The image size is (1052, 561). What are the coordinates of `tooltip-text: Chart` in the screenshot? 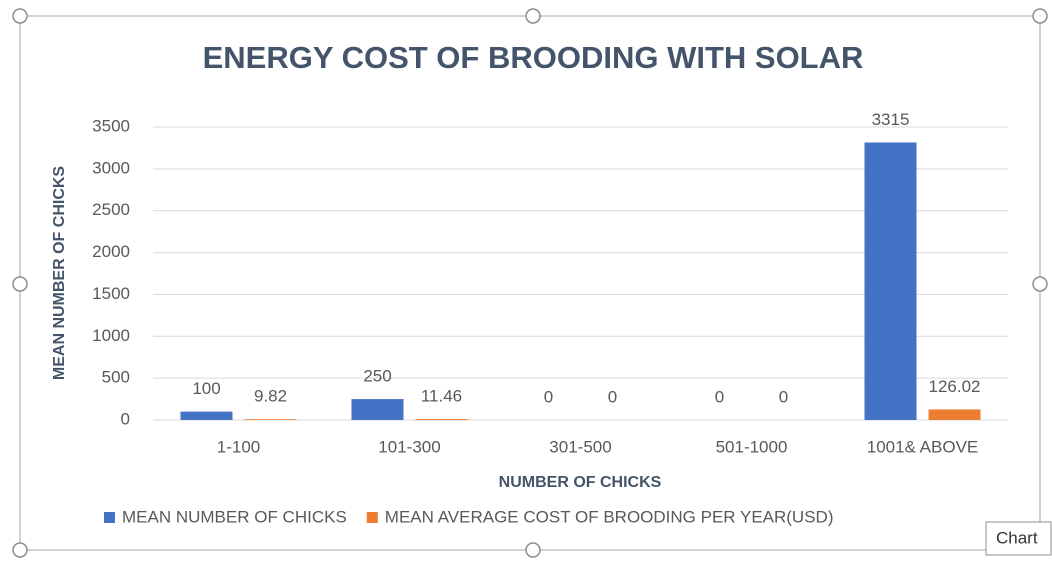 It's located at (1017, 537).